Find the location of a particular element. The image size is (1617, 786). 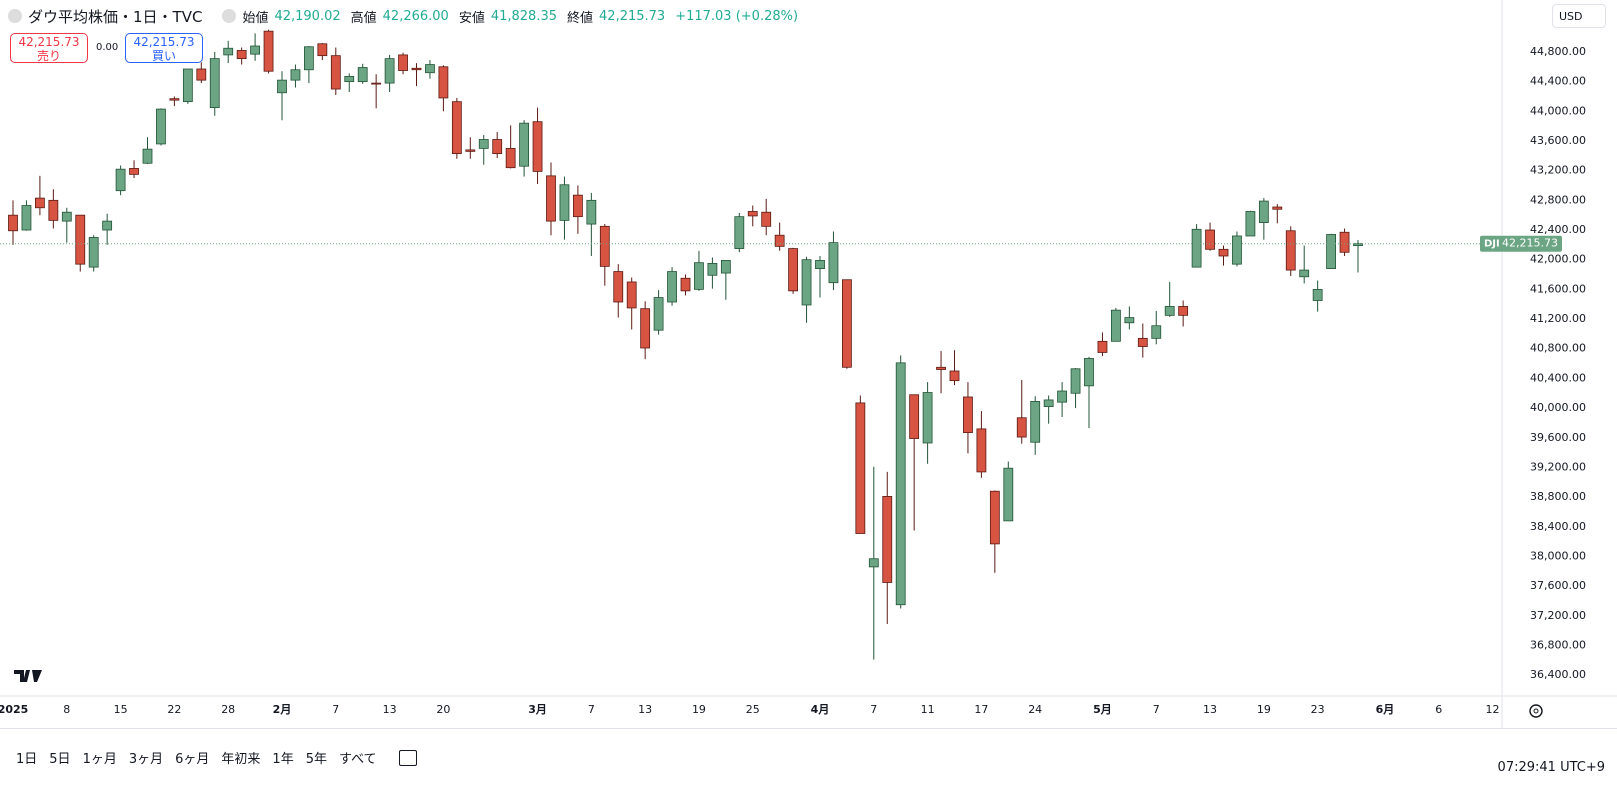

currency-select: USD is located at coordinates (1579, 16).